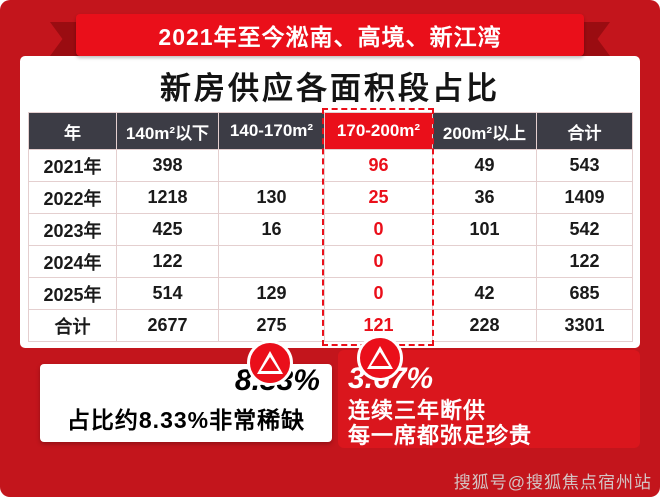 Image resolution: width=660 pixels, height=497 pixels. I want to click on page-title: 新房供应各面积段占比, so click(330, 88).